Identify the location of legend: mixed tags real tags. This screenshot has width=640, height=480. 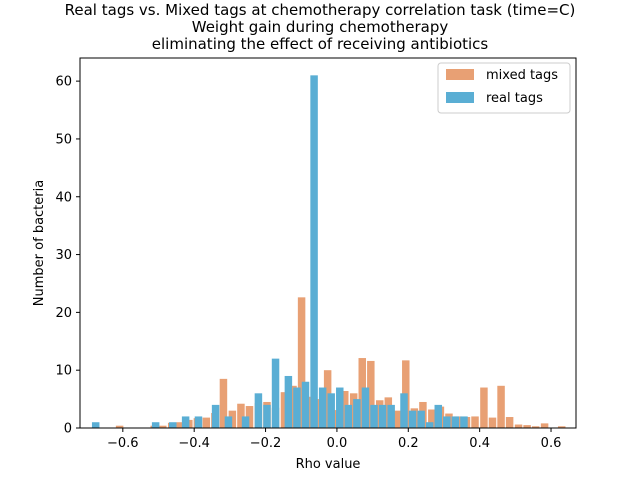
(504, 88).